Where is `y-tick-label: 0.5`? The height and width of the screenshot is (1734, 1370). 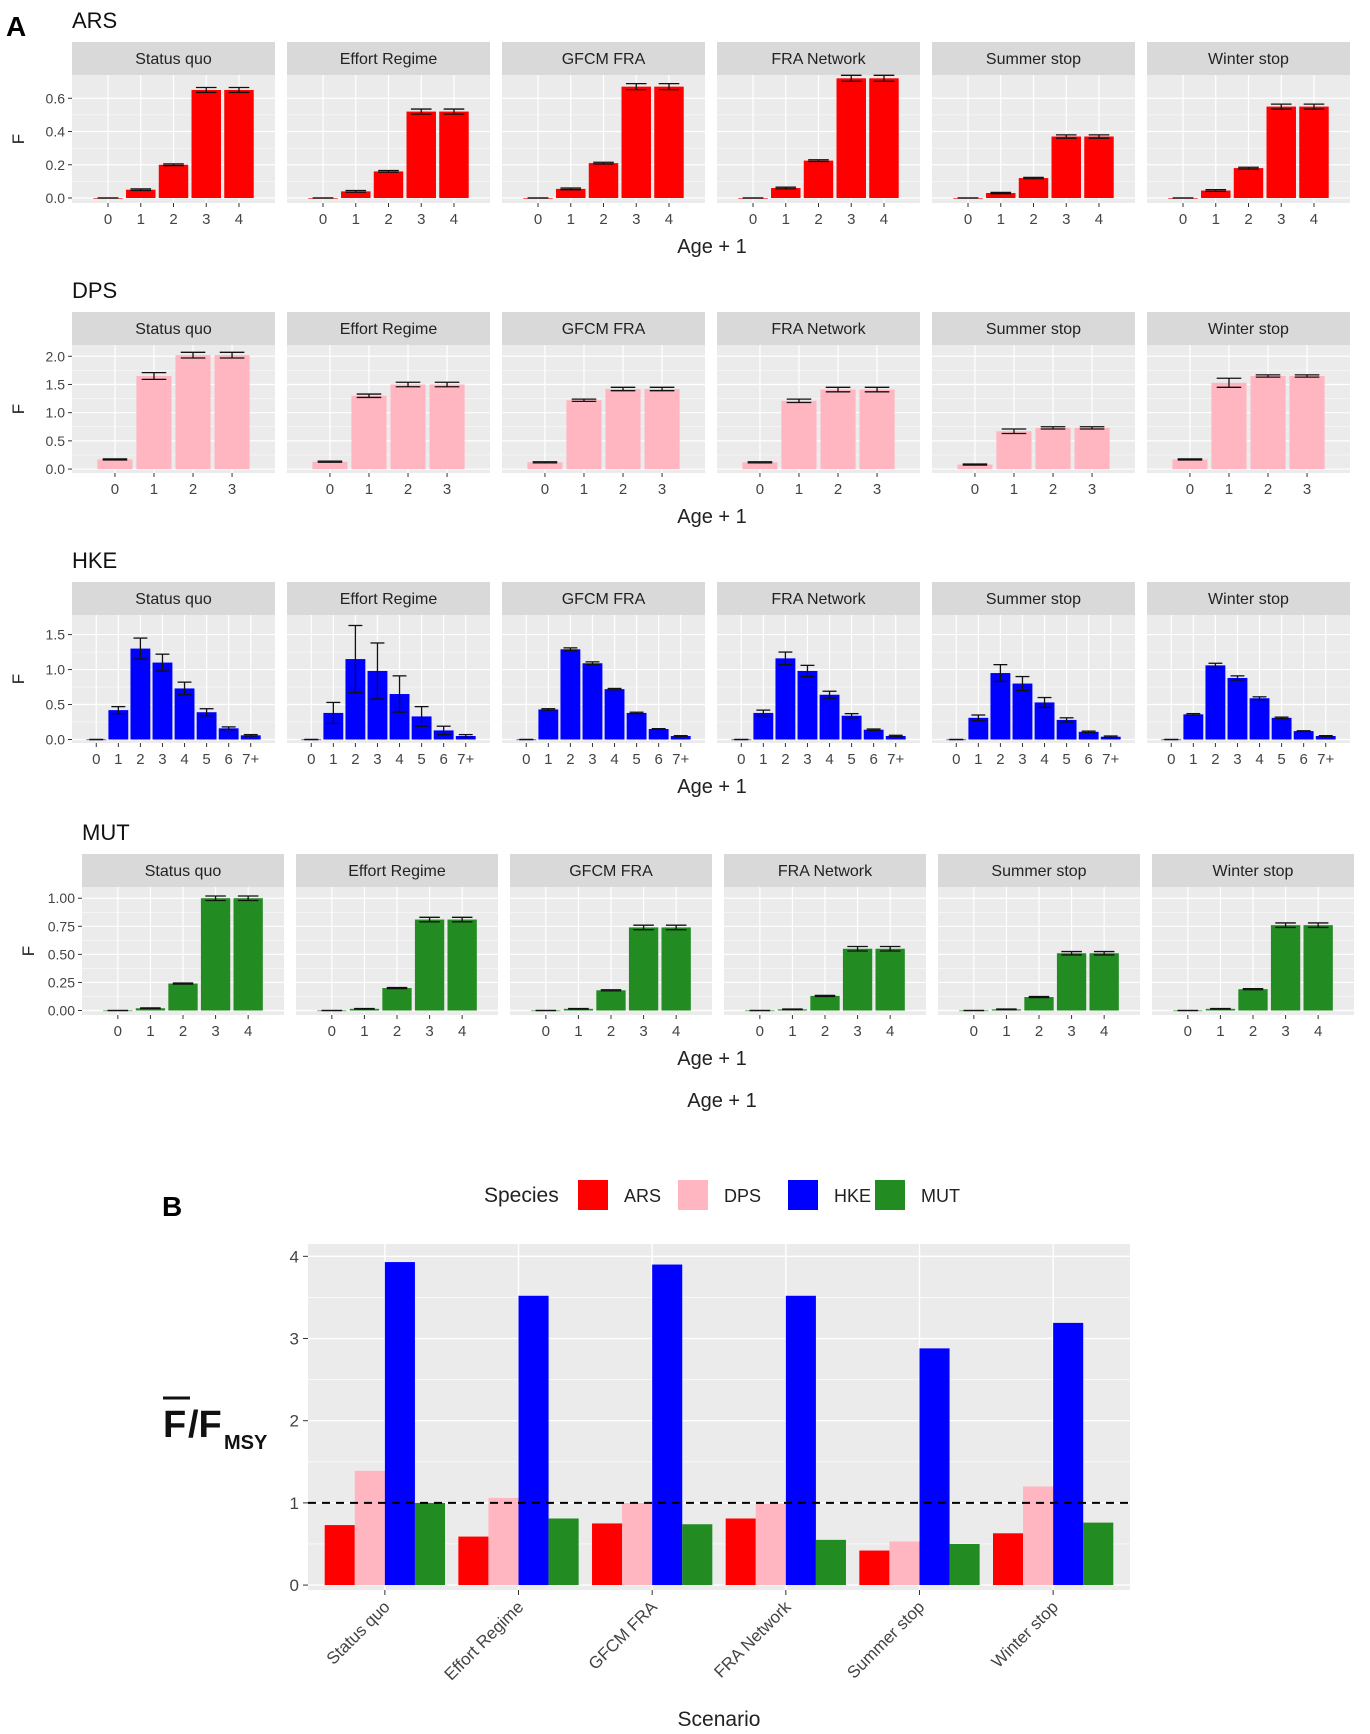 y-tick-label: 0.5 is located at coordinates (56, 705).